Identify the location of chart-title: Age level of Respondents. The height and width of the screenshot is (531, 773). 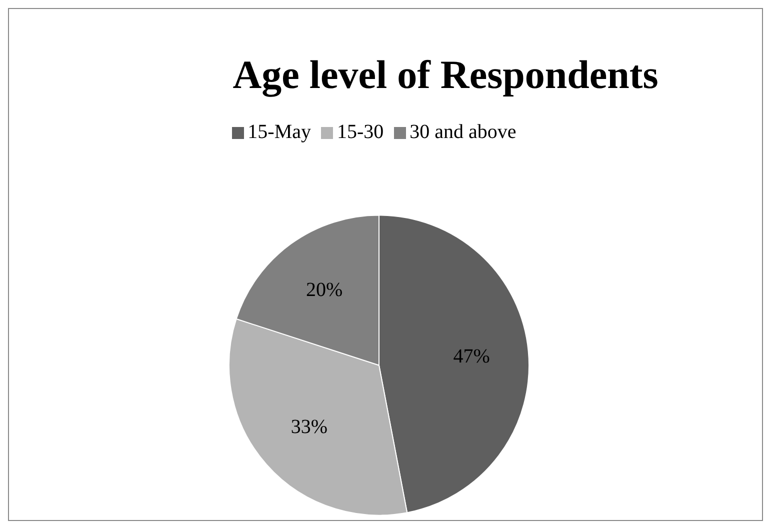
(446, 75).